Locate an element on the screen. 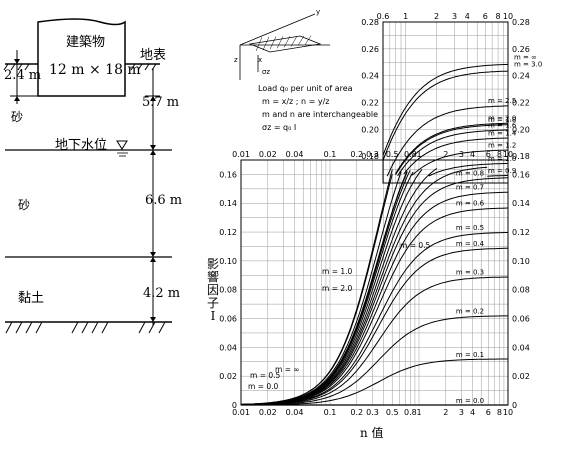  legend-sigma-label: σz is located at coordinates (266, 72).